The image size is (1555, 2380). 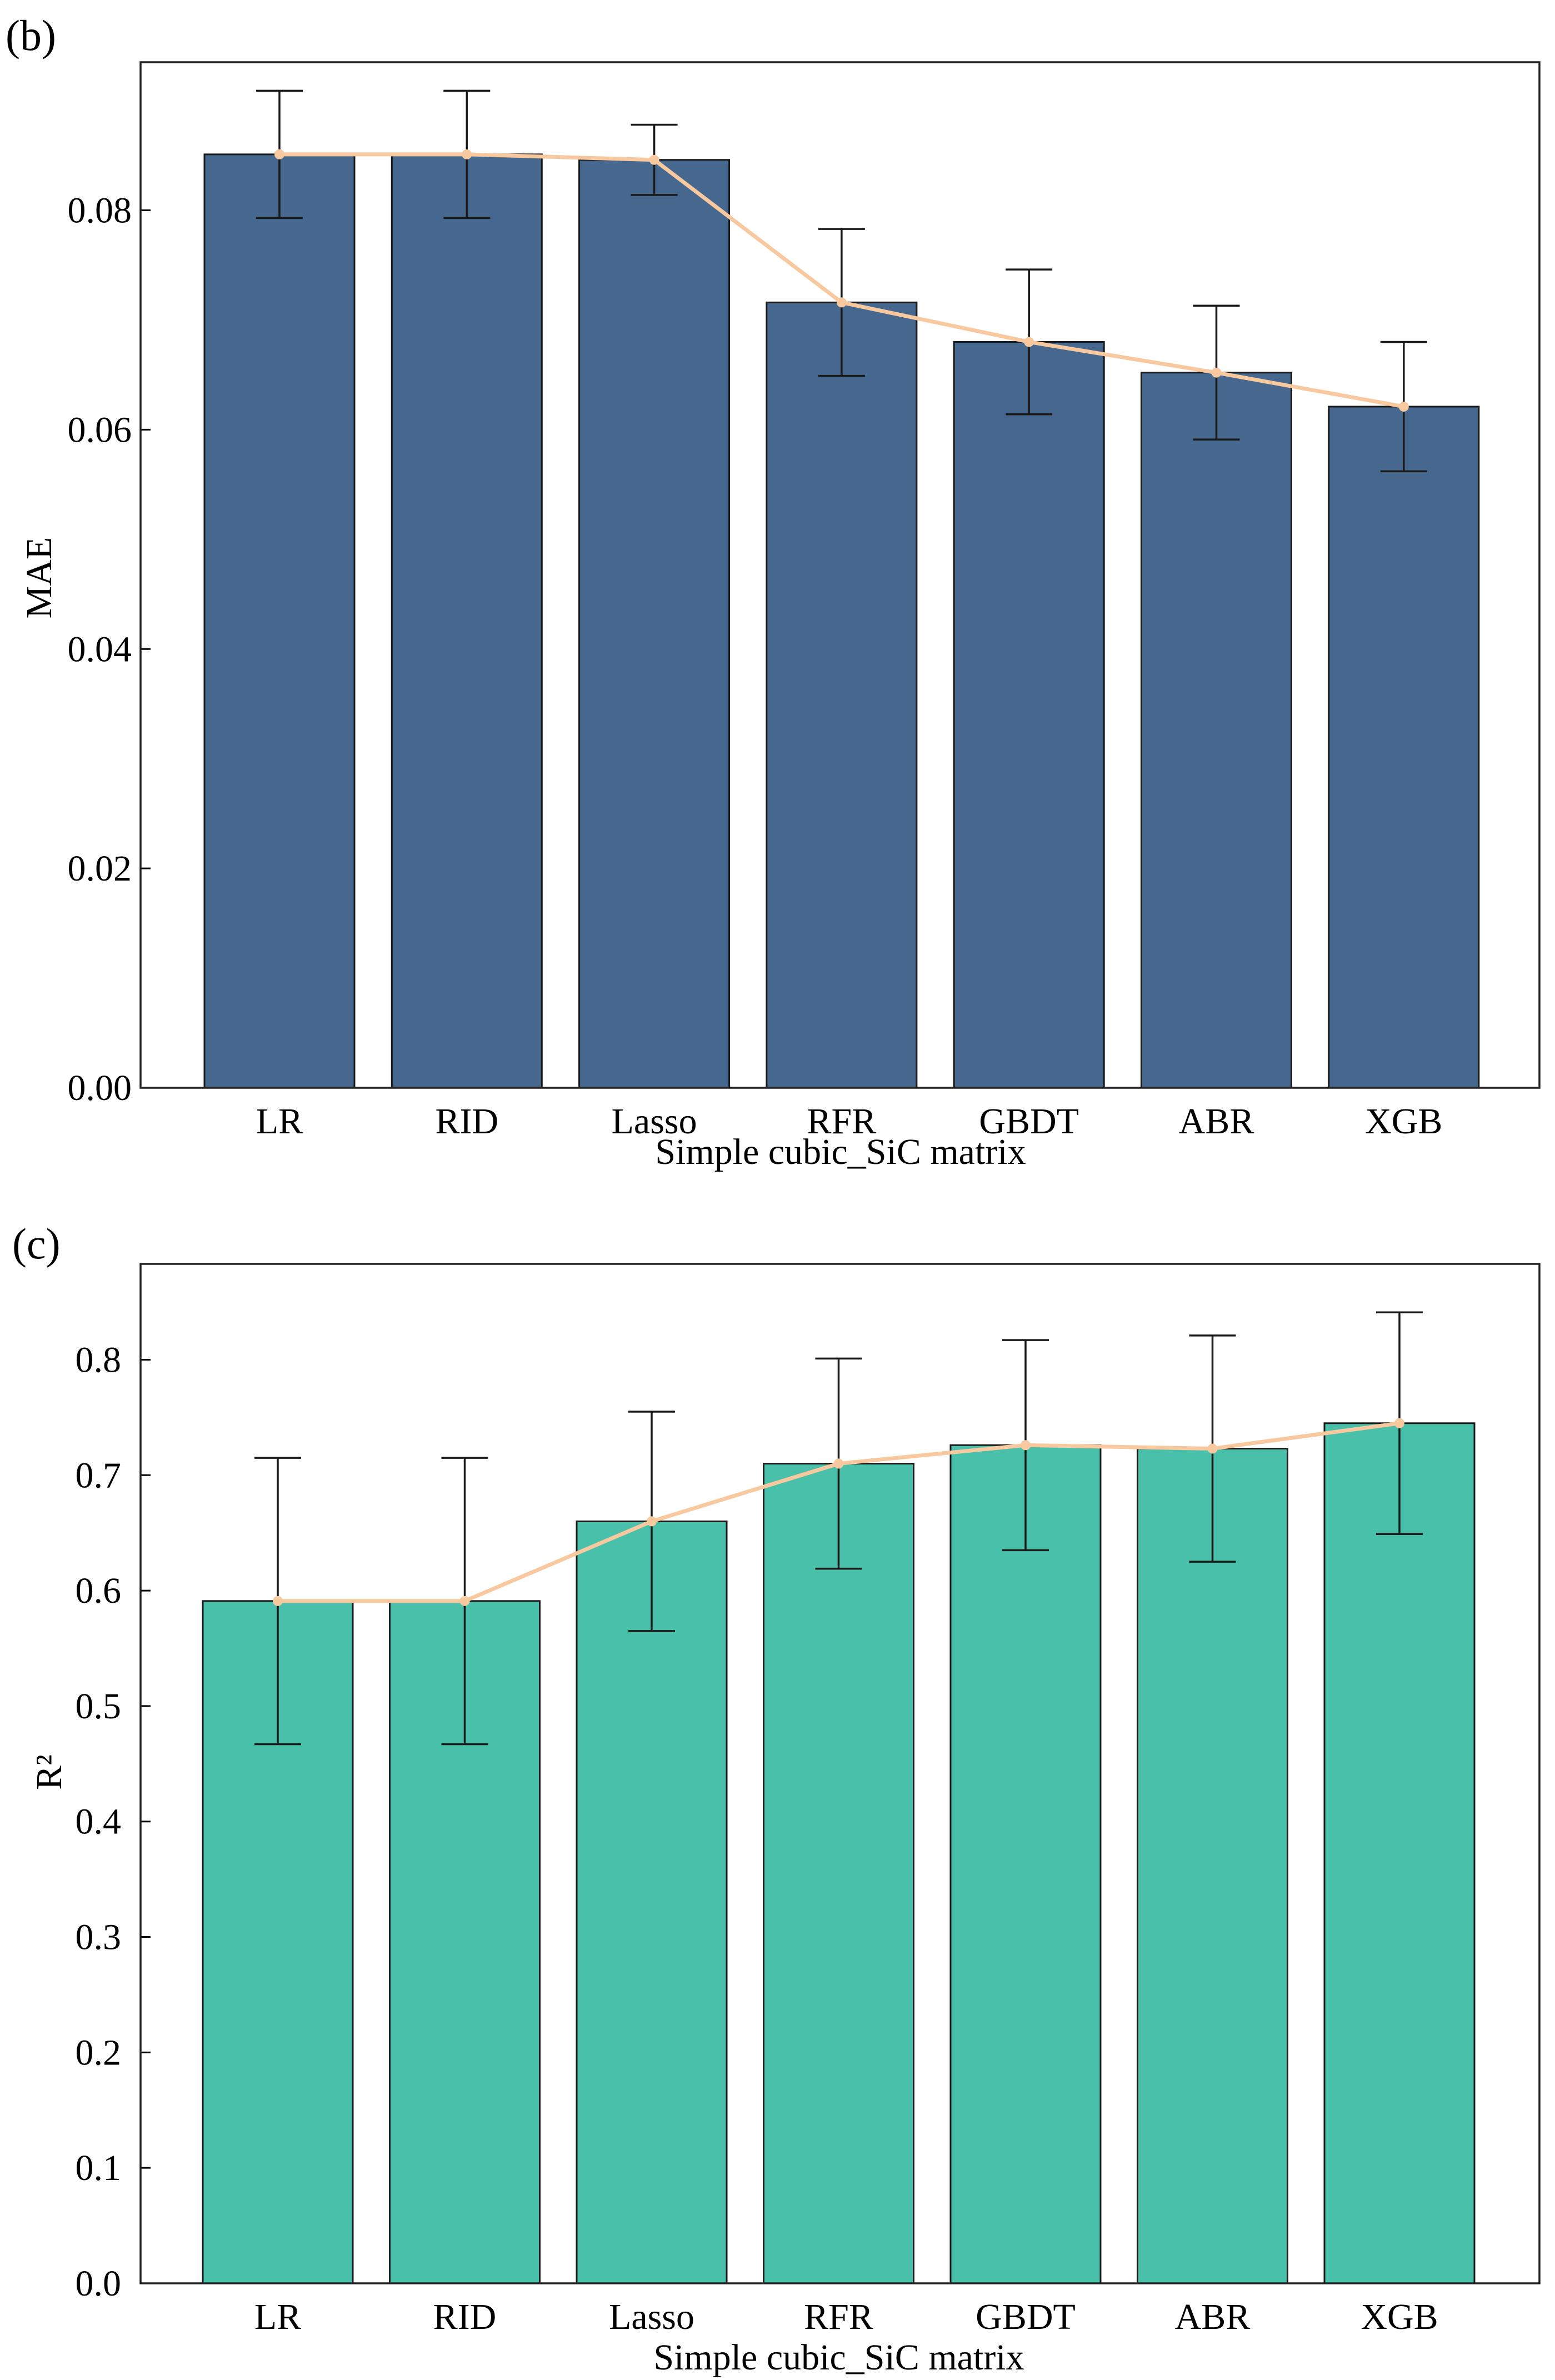 I want to click on mae-trend-point-rfr, so click(x=842, y=302).